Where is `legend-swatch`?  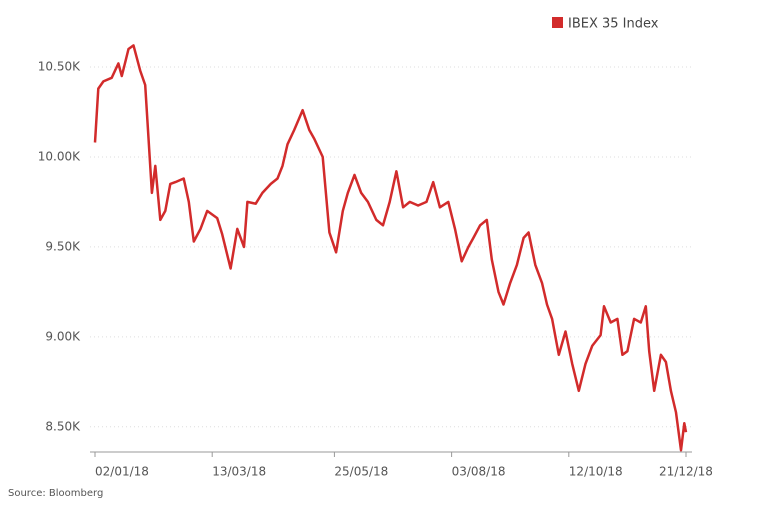
legend-swatch is located at coordinates (557, 22).